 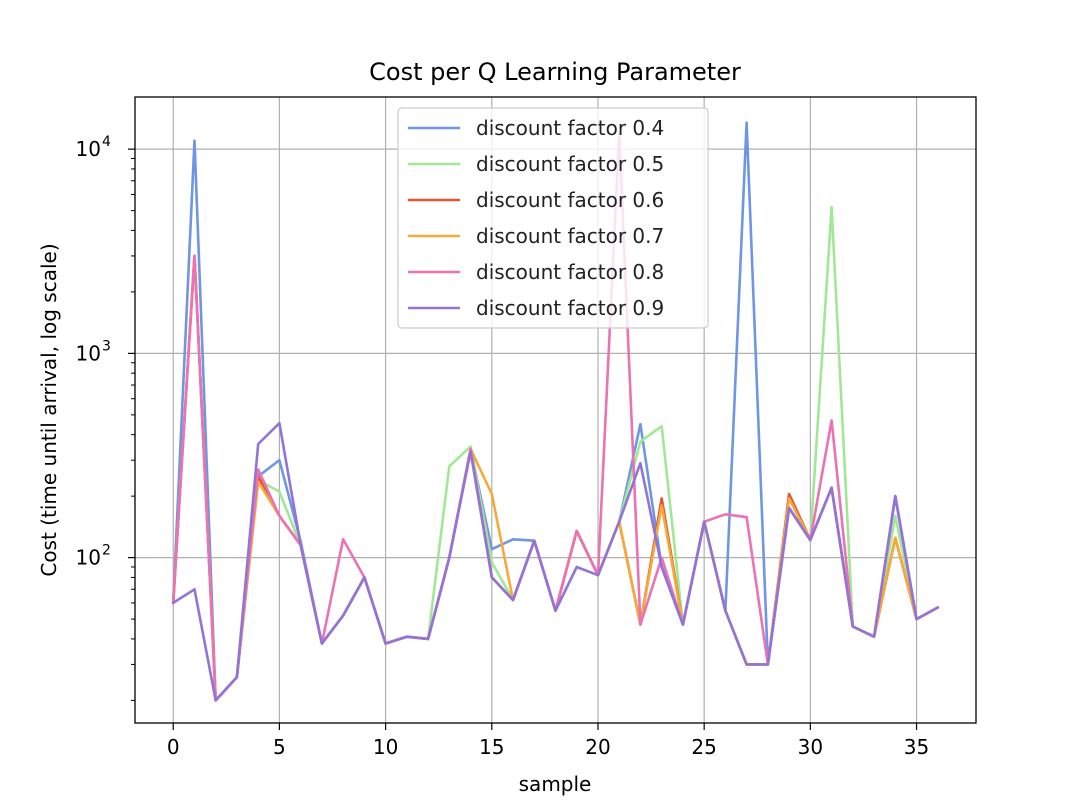 I want to click on x-tick-label: 20, so click(x=597, y=747).